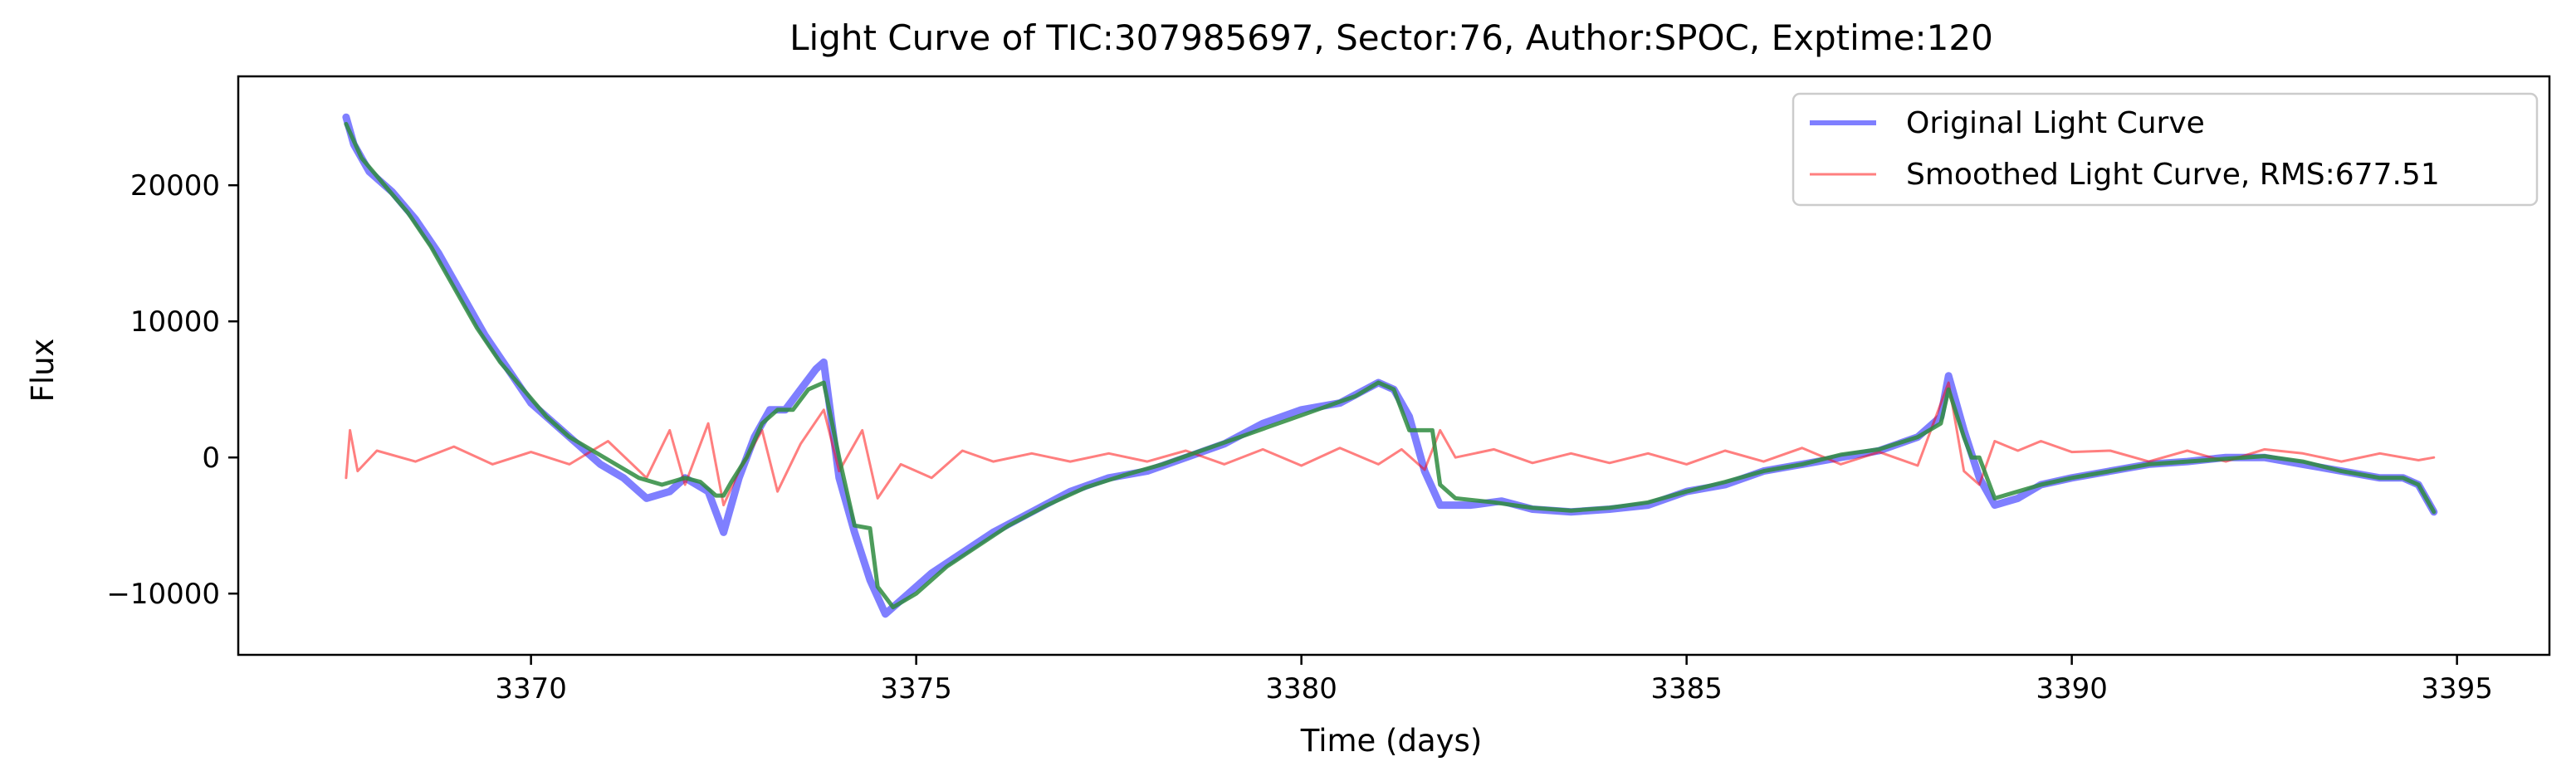 The width and height of the screenshot is (2576, 781). Describe the element at coordinates (2072, 688) in the screenshot. I see `x-tick-label: 3390` at that location.